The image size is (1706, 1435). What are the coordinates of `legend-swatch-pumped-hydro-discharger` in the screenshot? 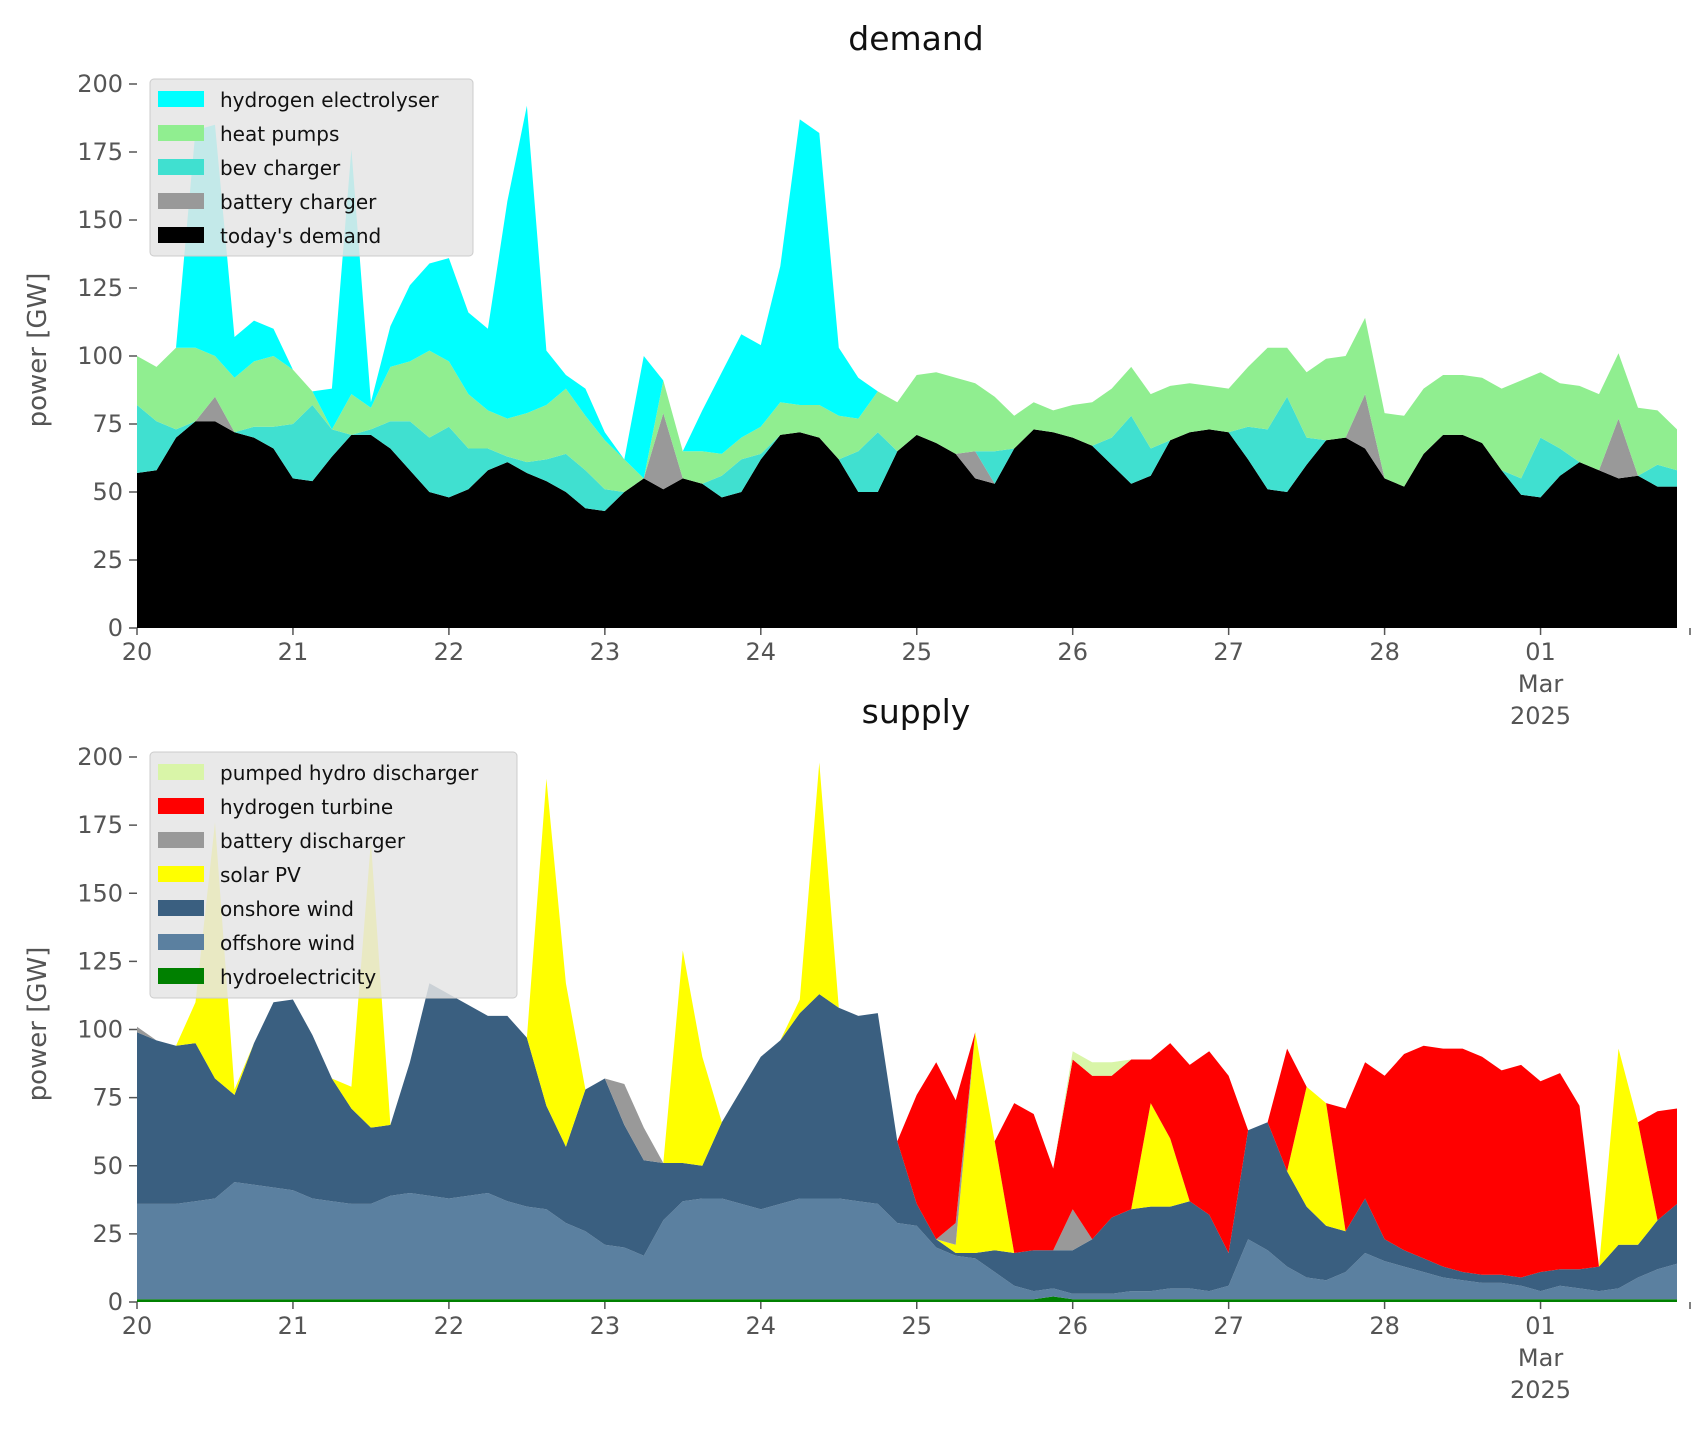 It's located at (181, 772).